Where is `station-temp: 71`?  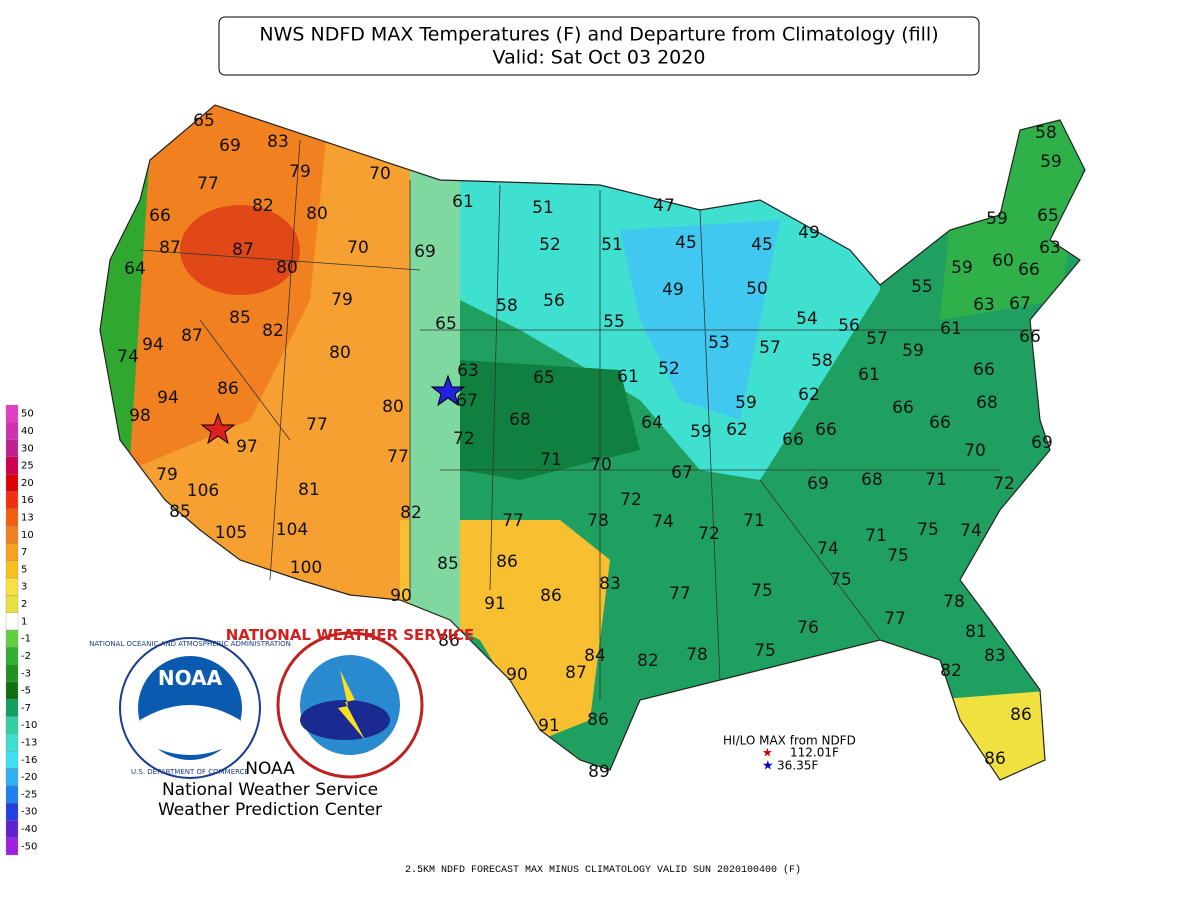
station-temp: 71 is located at coordinates (754, 521).